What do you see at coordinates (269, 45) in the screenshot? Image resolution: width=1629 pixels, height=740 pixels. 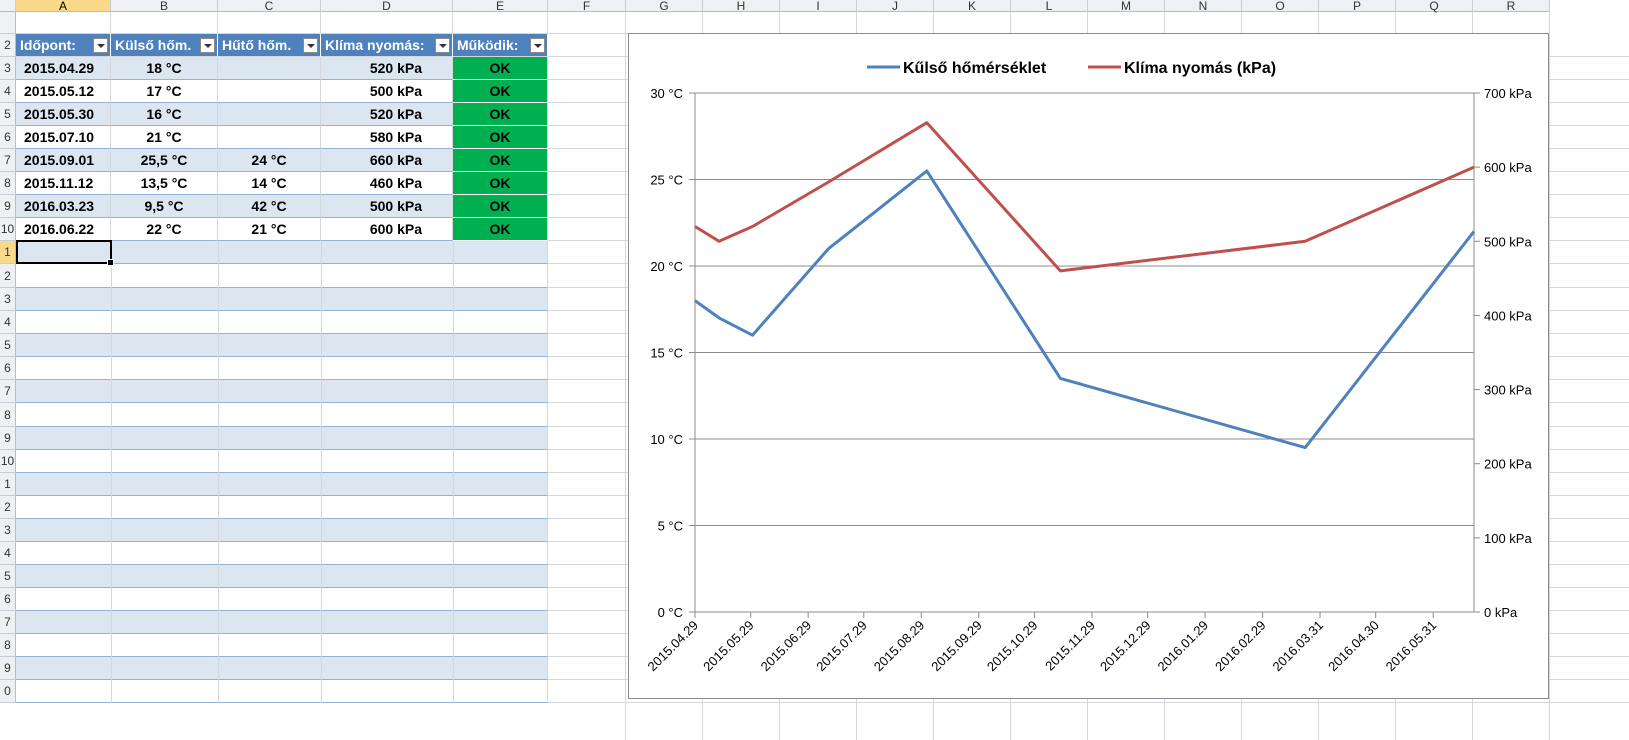 I see `table-header-cell: Hűtő hőm.` at bounding box center [269, 45].